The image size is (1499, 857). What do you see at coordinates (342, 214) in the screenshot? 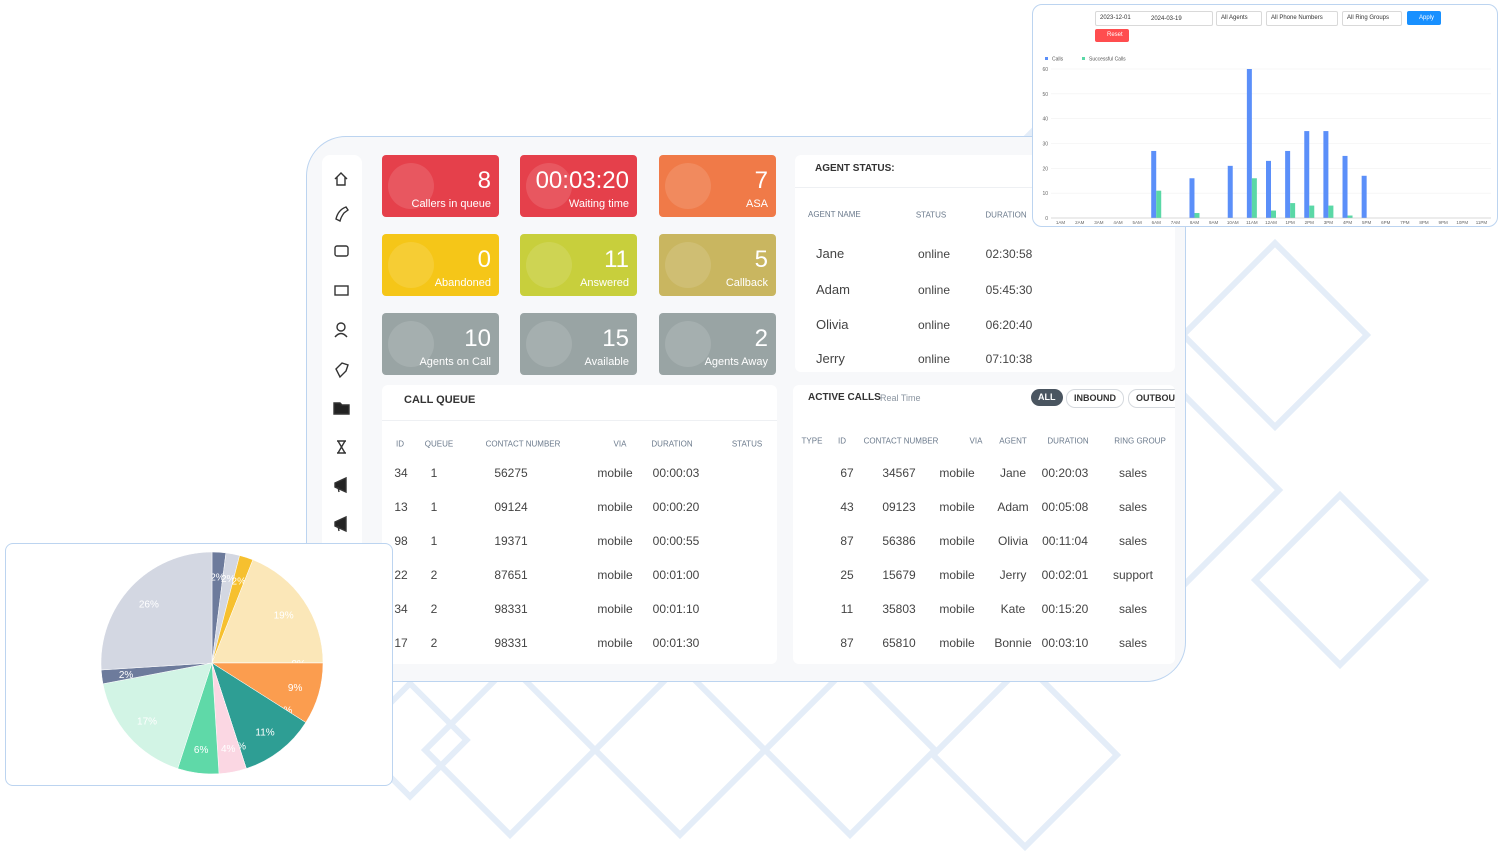
I see `icon-phone` at bounding box center [342, 214].